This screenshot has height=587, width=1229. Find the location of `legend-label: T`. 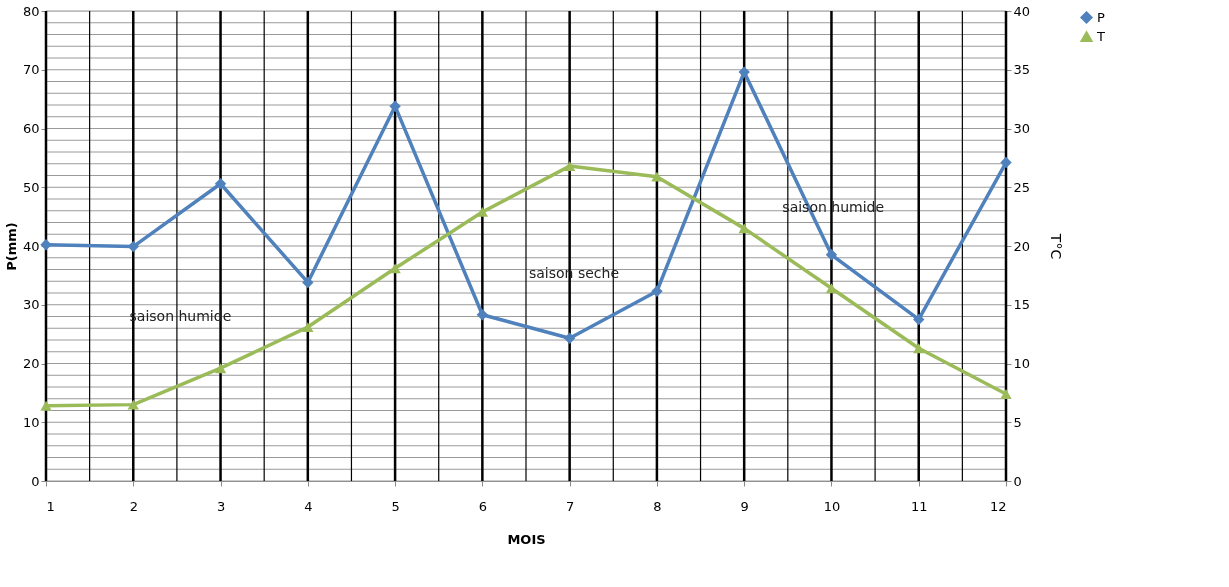

legend-label: T is located at coordinates (1100, 36).